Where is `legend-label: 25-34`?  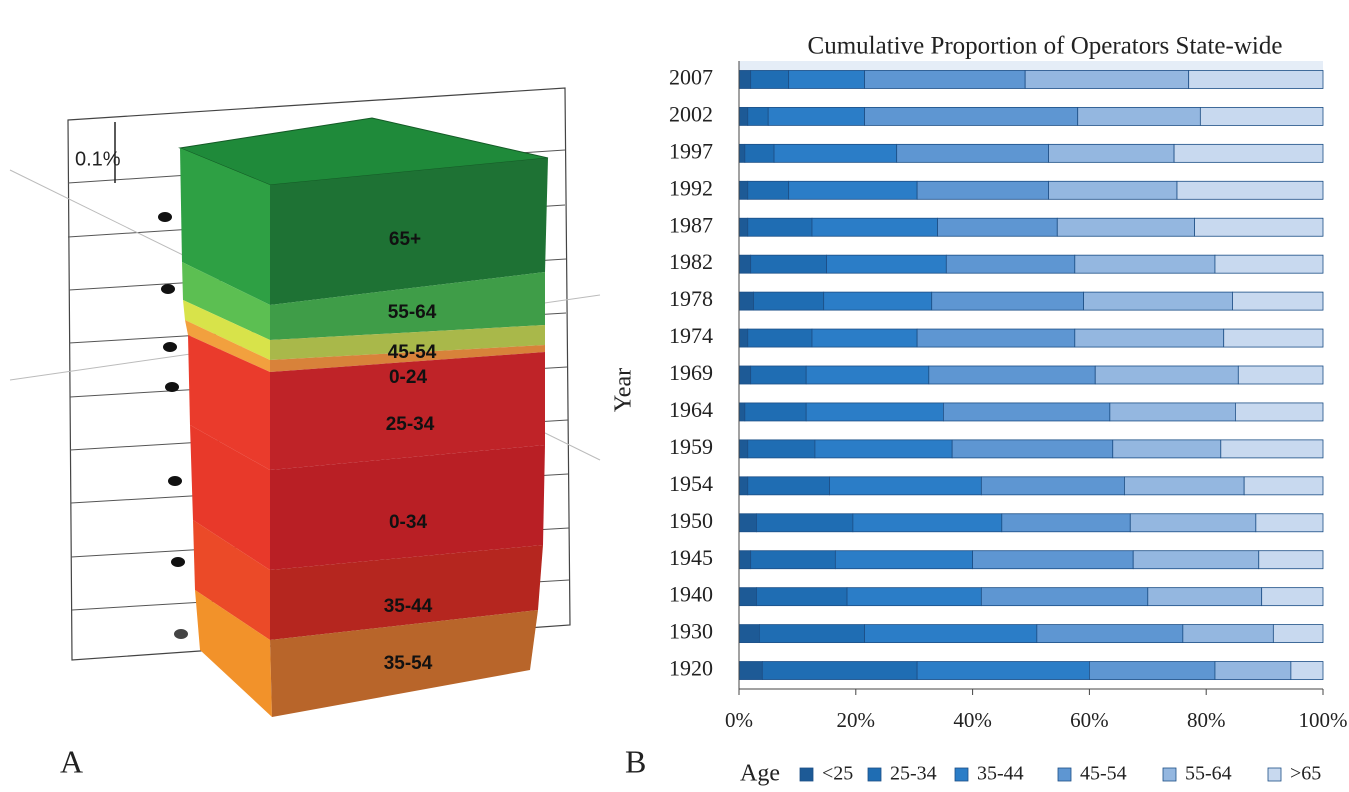 legend-label: 25-34 is located at coordinates (913, 774).